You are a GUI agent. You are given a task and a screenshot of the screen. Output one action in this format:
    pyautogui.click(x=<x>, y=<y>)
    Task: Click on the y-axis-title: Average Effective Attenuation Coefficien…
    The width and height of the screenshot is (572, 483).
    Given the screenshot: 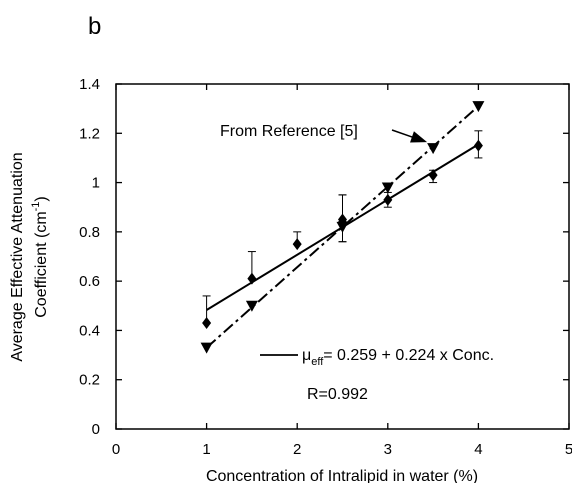 What is the action you would take?
    pyautogui.click(x=29, y=256)
    